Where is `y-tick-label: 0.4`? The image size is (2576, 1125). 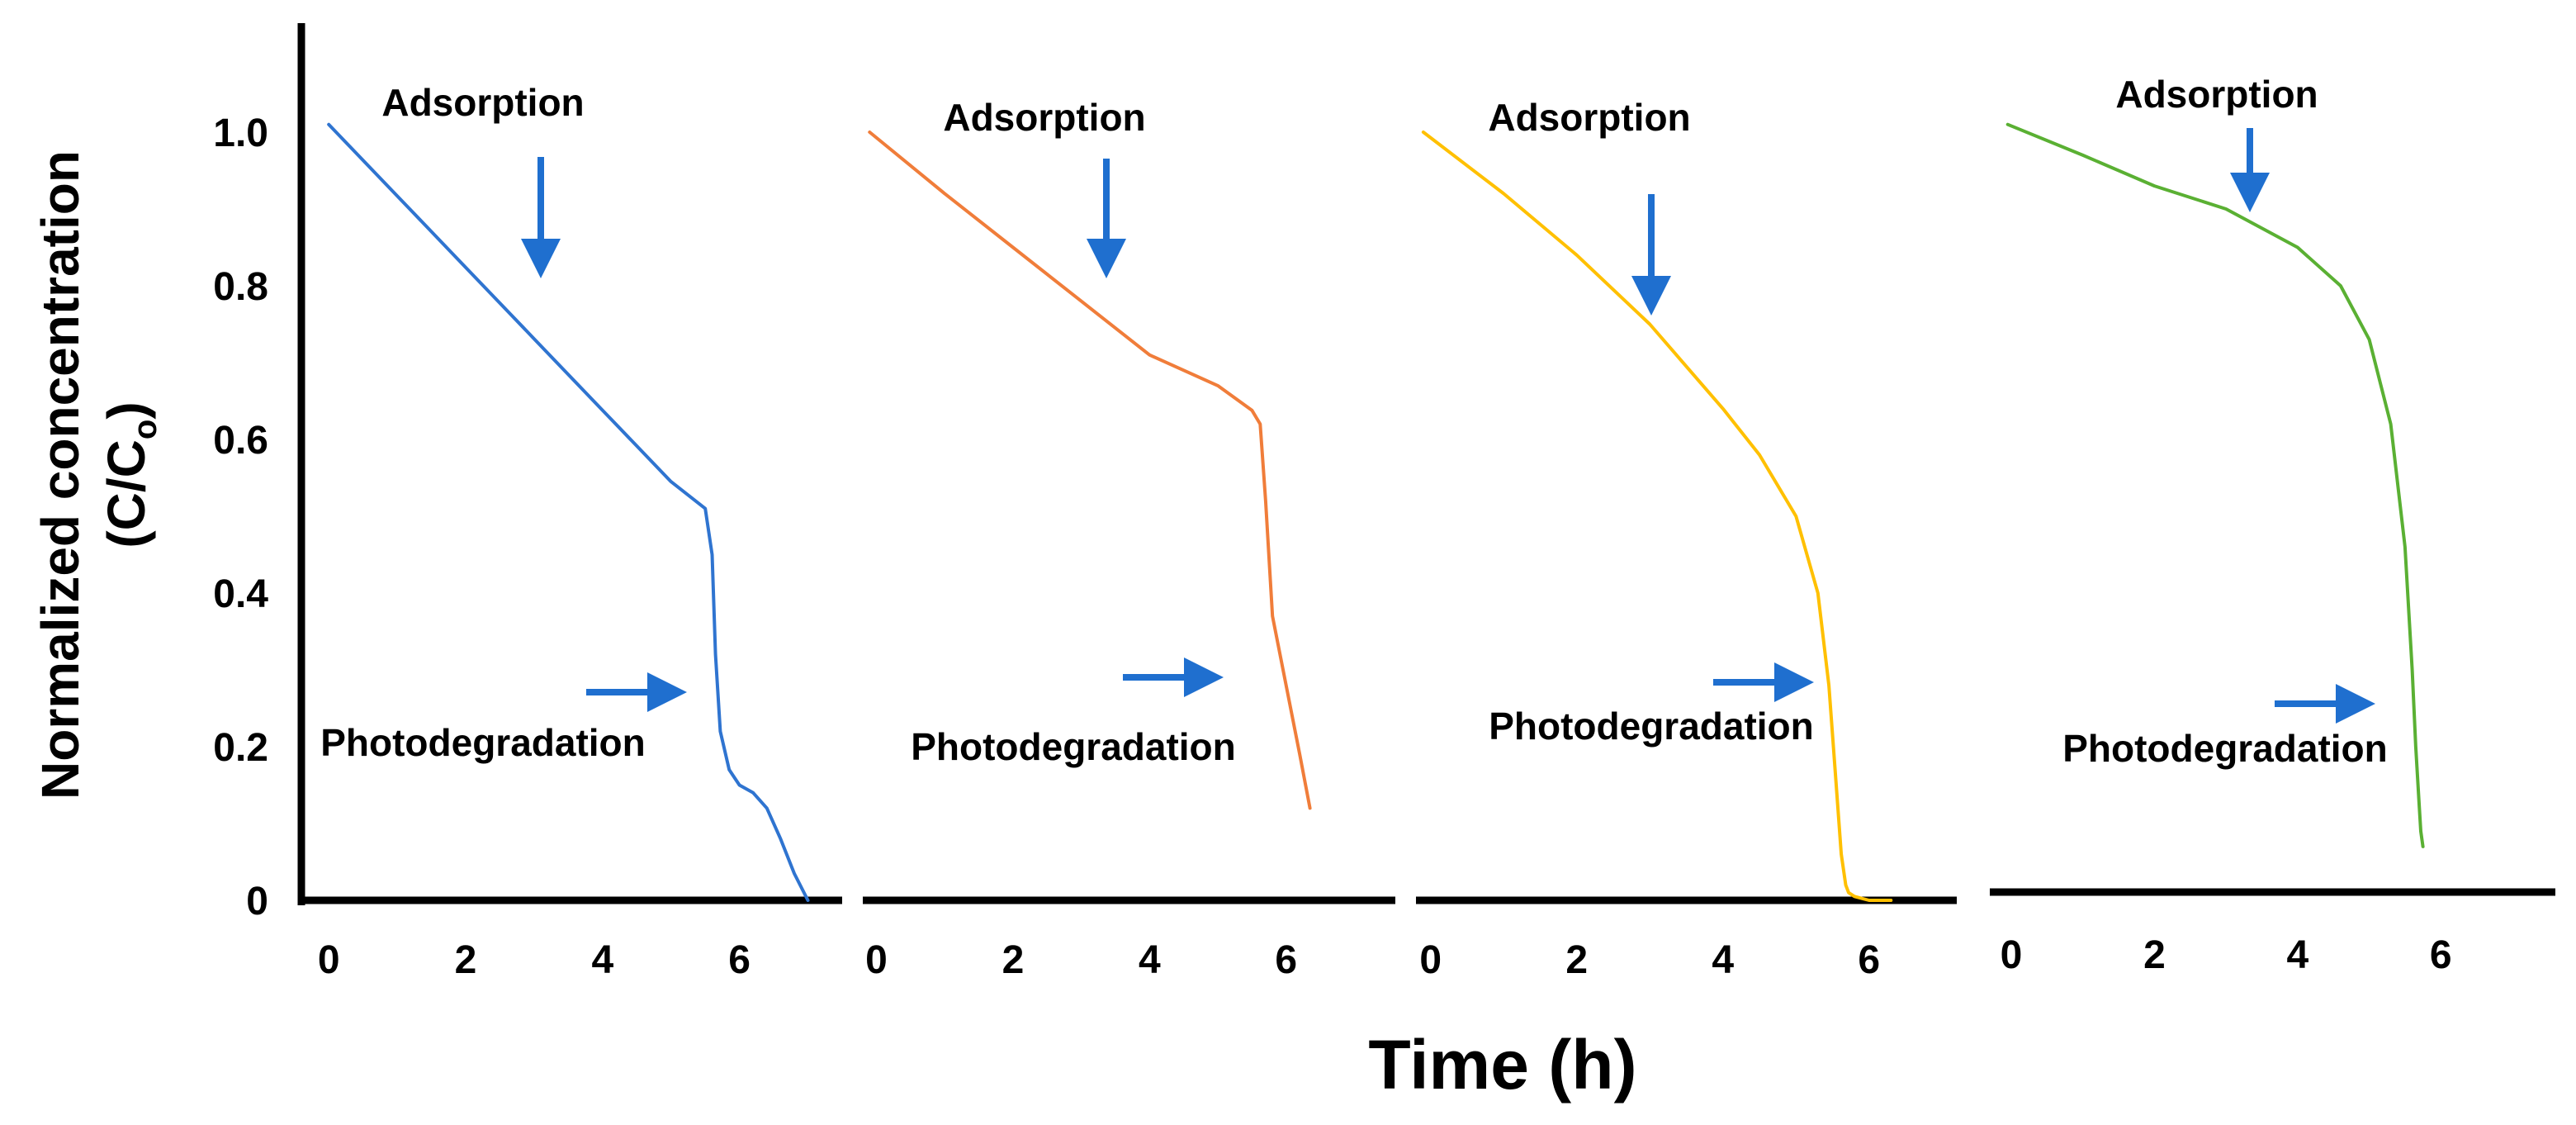 y-tick-label: 0.4 is located at coordinates (240, 594).